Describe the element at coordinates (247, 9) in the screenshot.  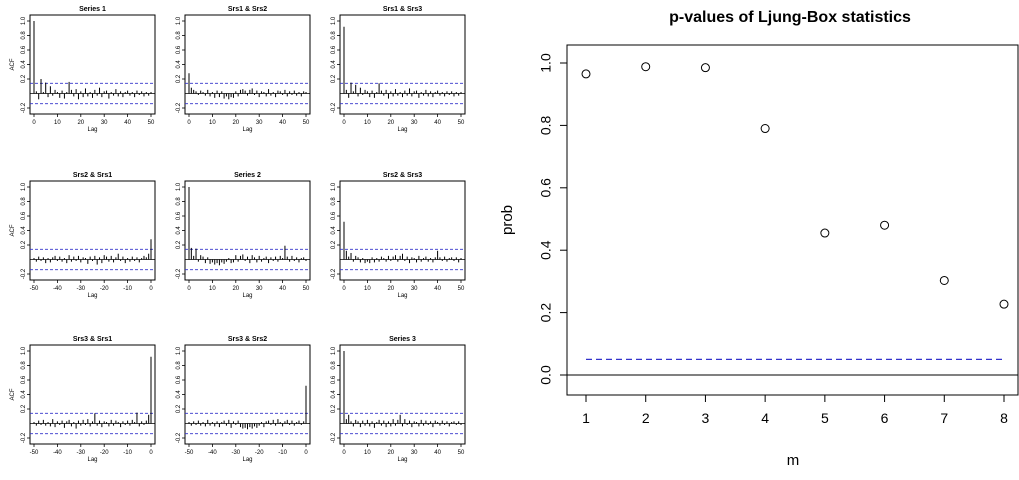
I see `acf-title: Srs1 & Srs2` at that location.